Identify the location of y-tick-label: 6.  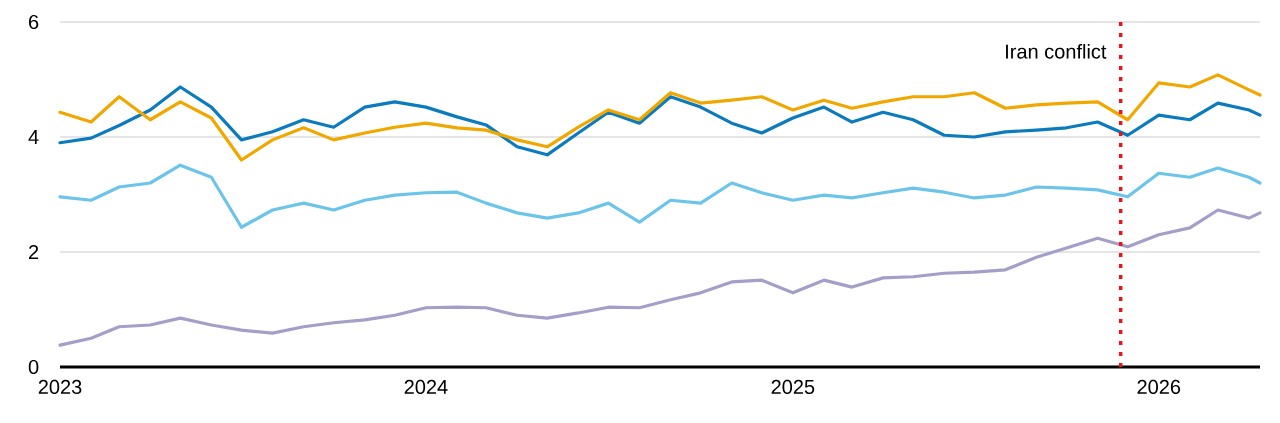
(34, 22).